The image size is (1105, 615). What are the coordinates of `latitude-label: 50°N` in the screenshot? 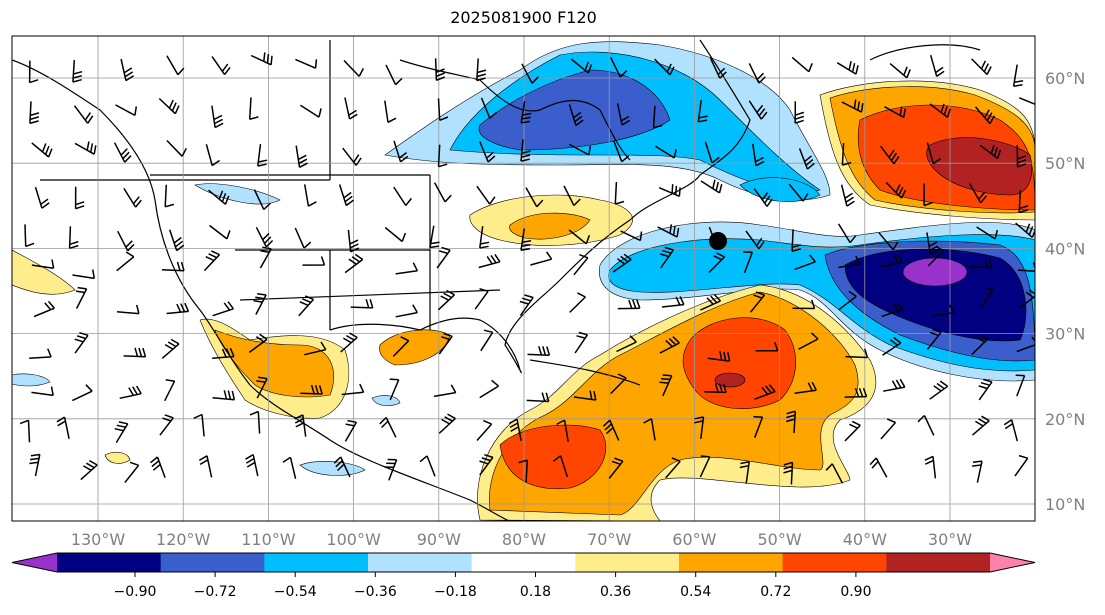 It's located at (1065, 163).